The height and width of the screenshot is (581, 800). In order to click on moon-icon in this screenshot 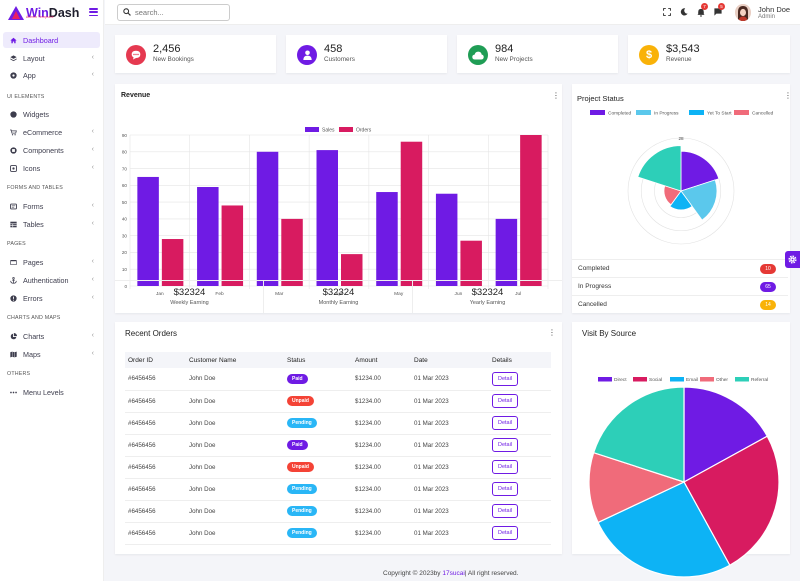, I will do `click(684, 12)`.